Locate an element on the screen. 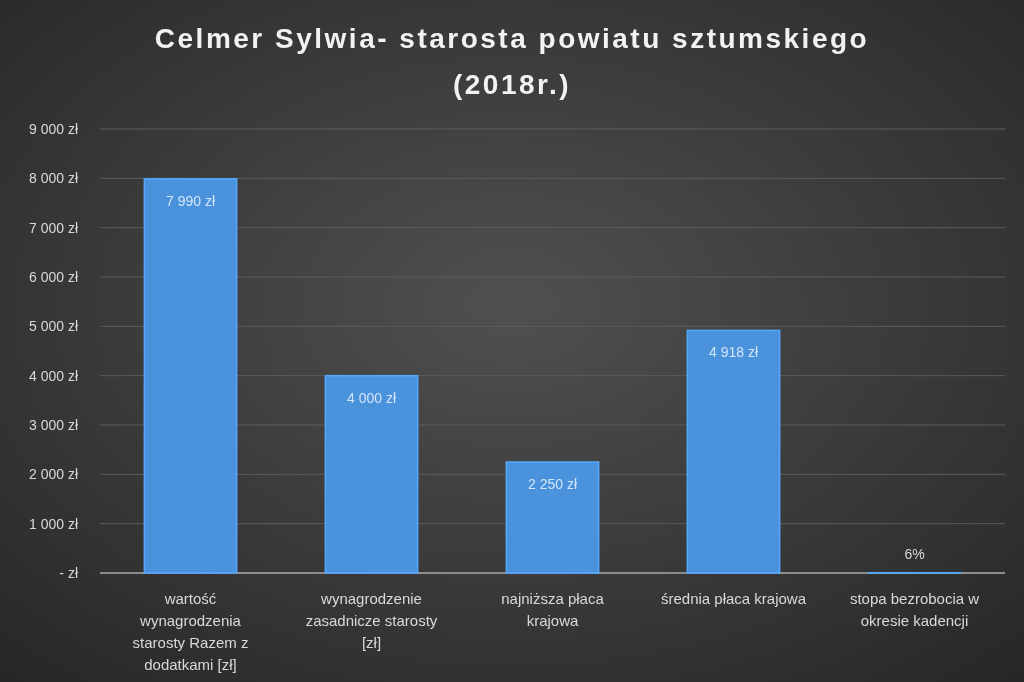 The width and height of the screenshot is (1024, 682). y-tick-label: 8 000 zł is located at coordinates (53, 178).